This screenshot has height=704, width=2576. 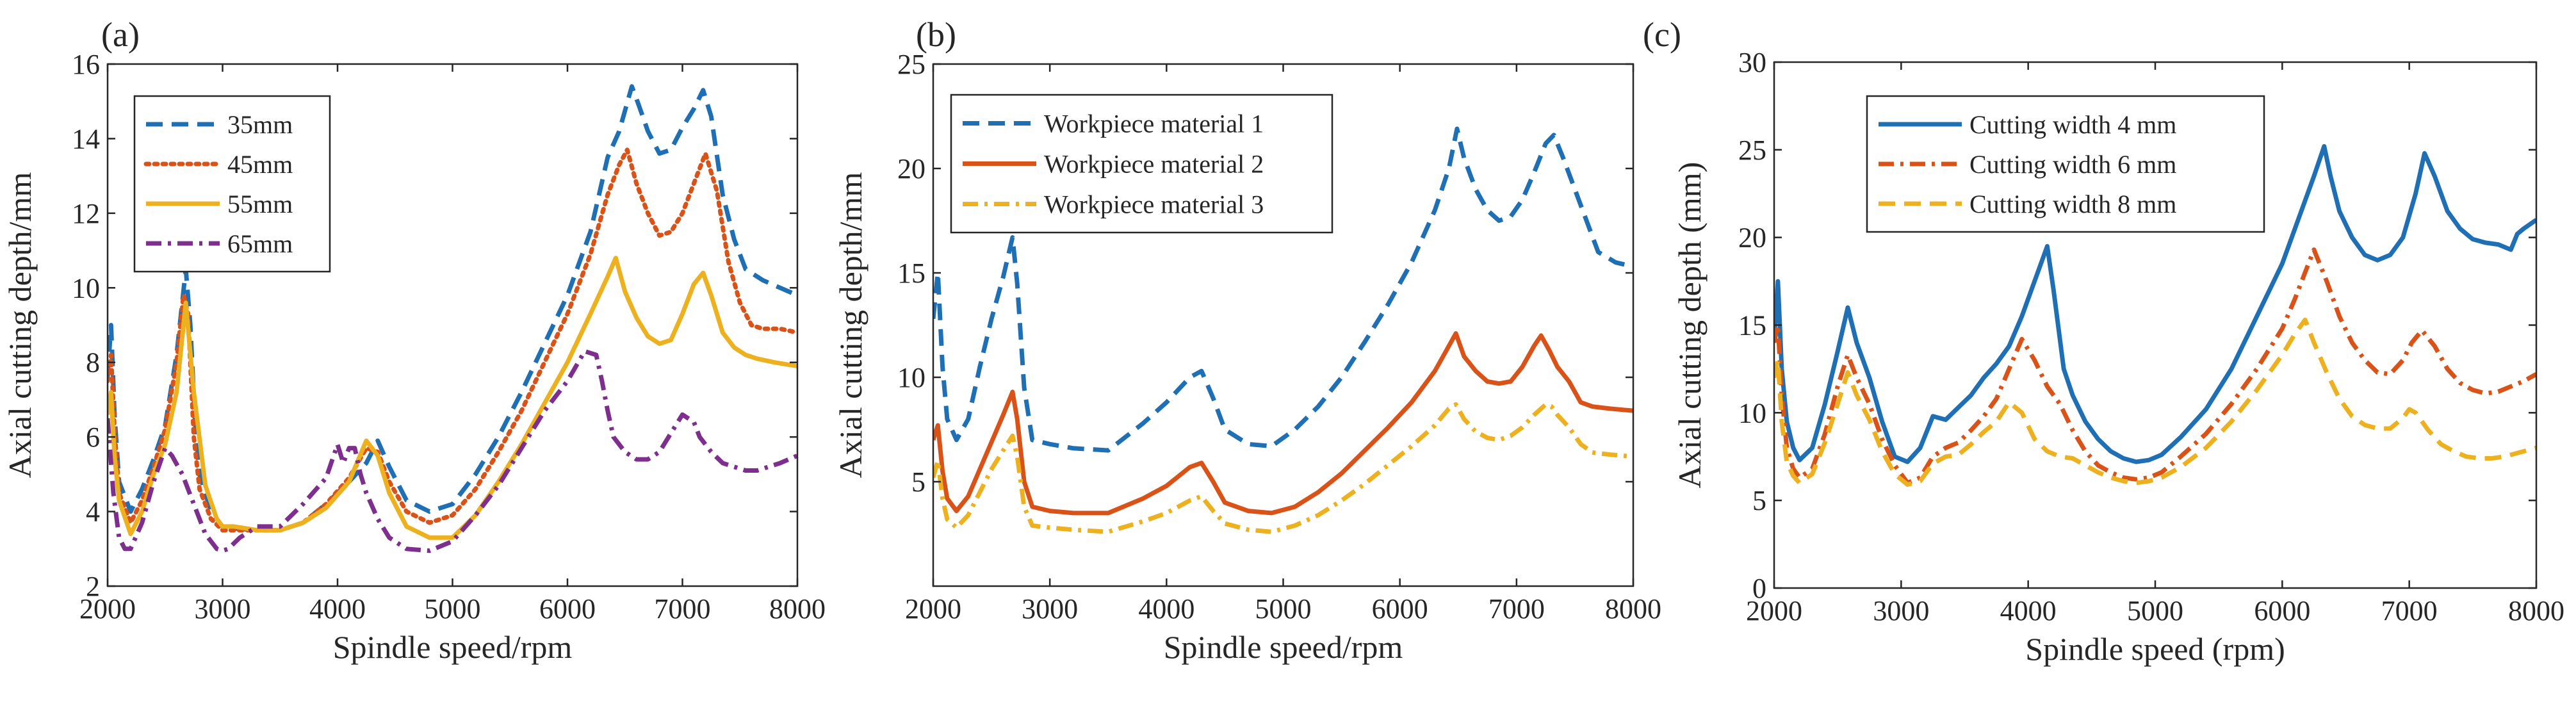 What do you see at coordinates (1662, 34) in the screenshot?
I see `panel-label: (c)` at bounding box center [1662, 34].